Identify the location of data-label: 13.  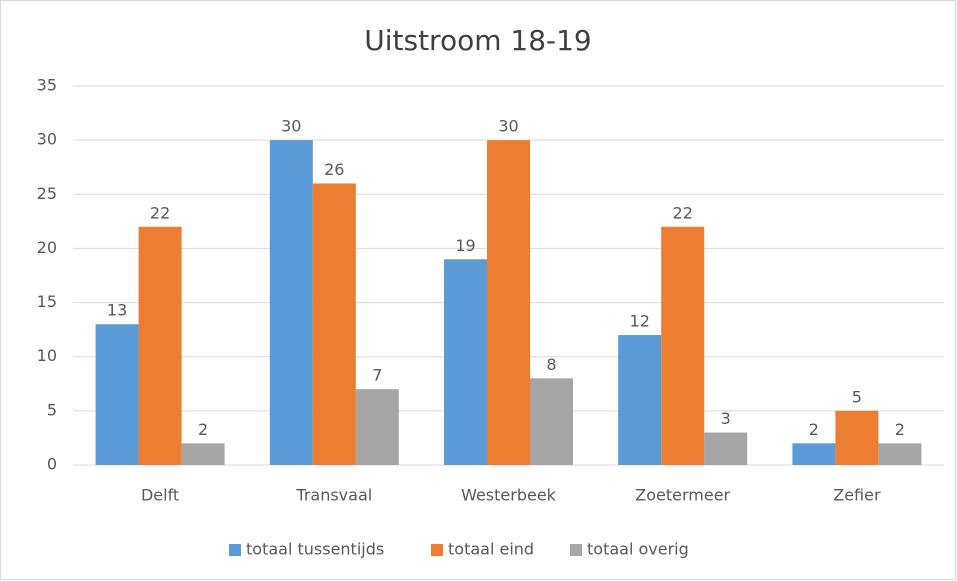
(117, 310).